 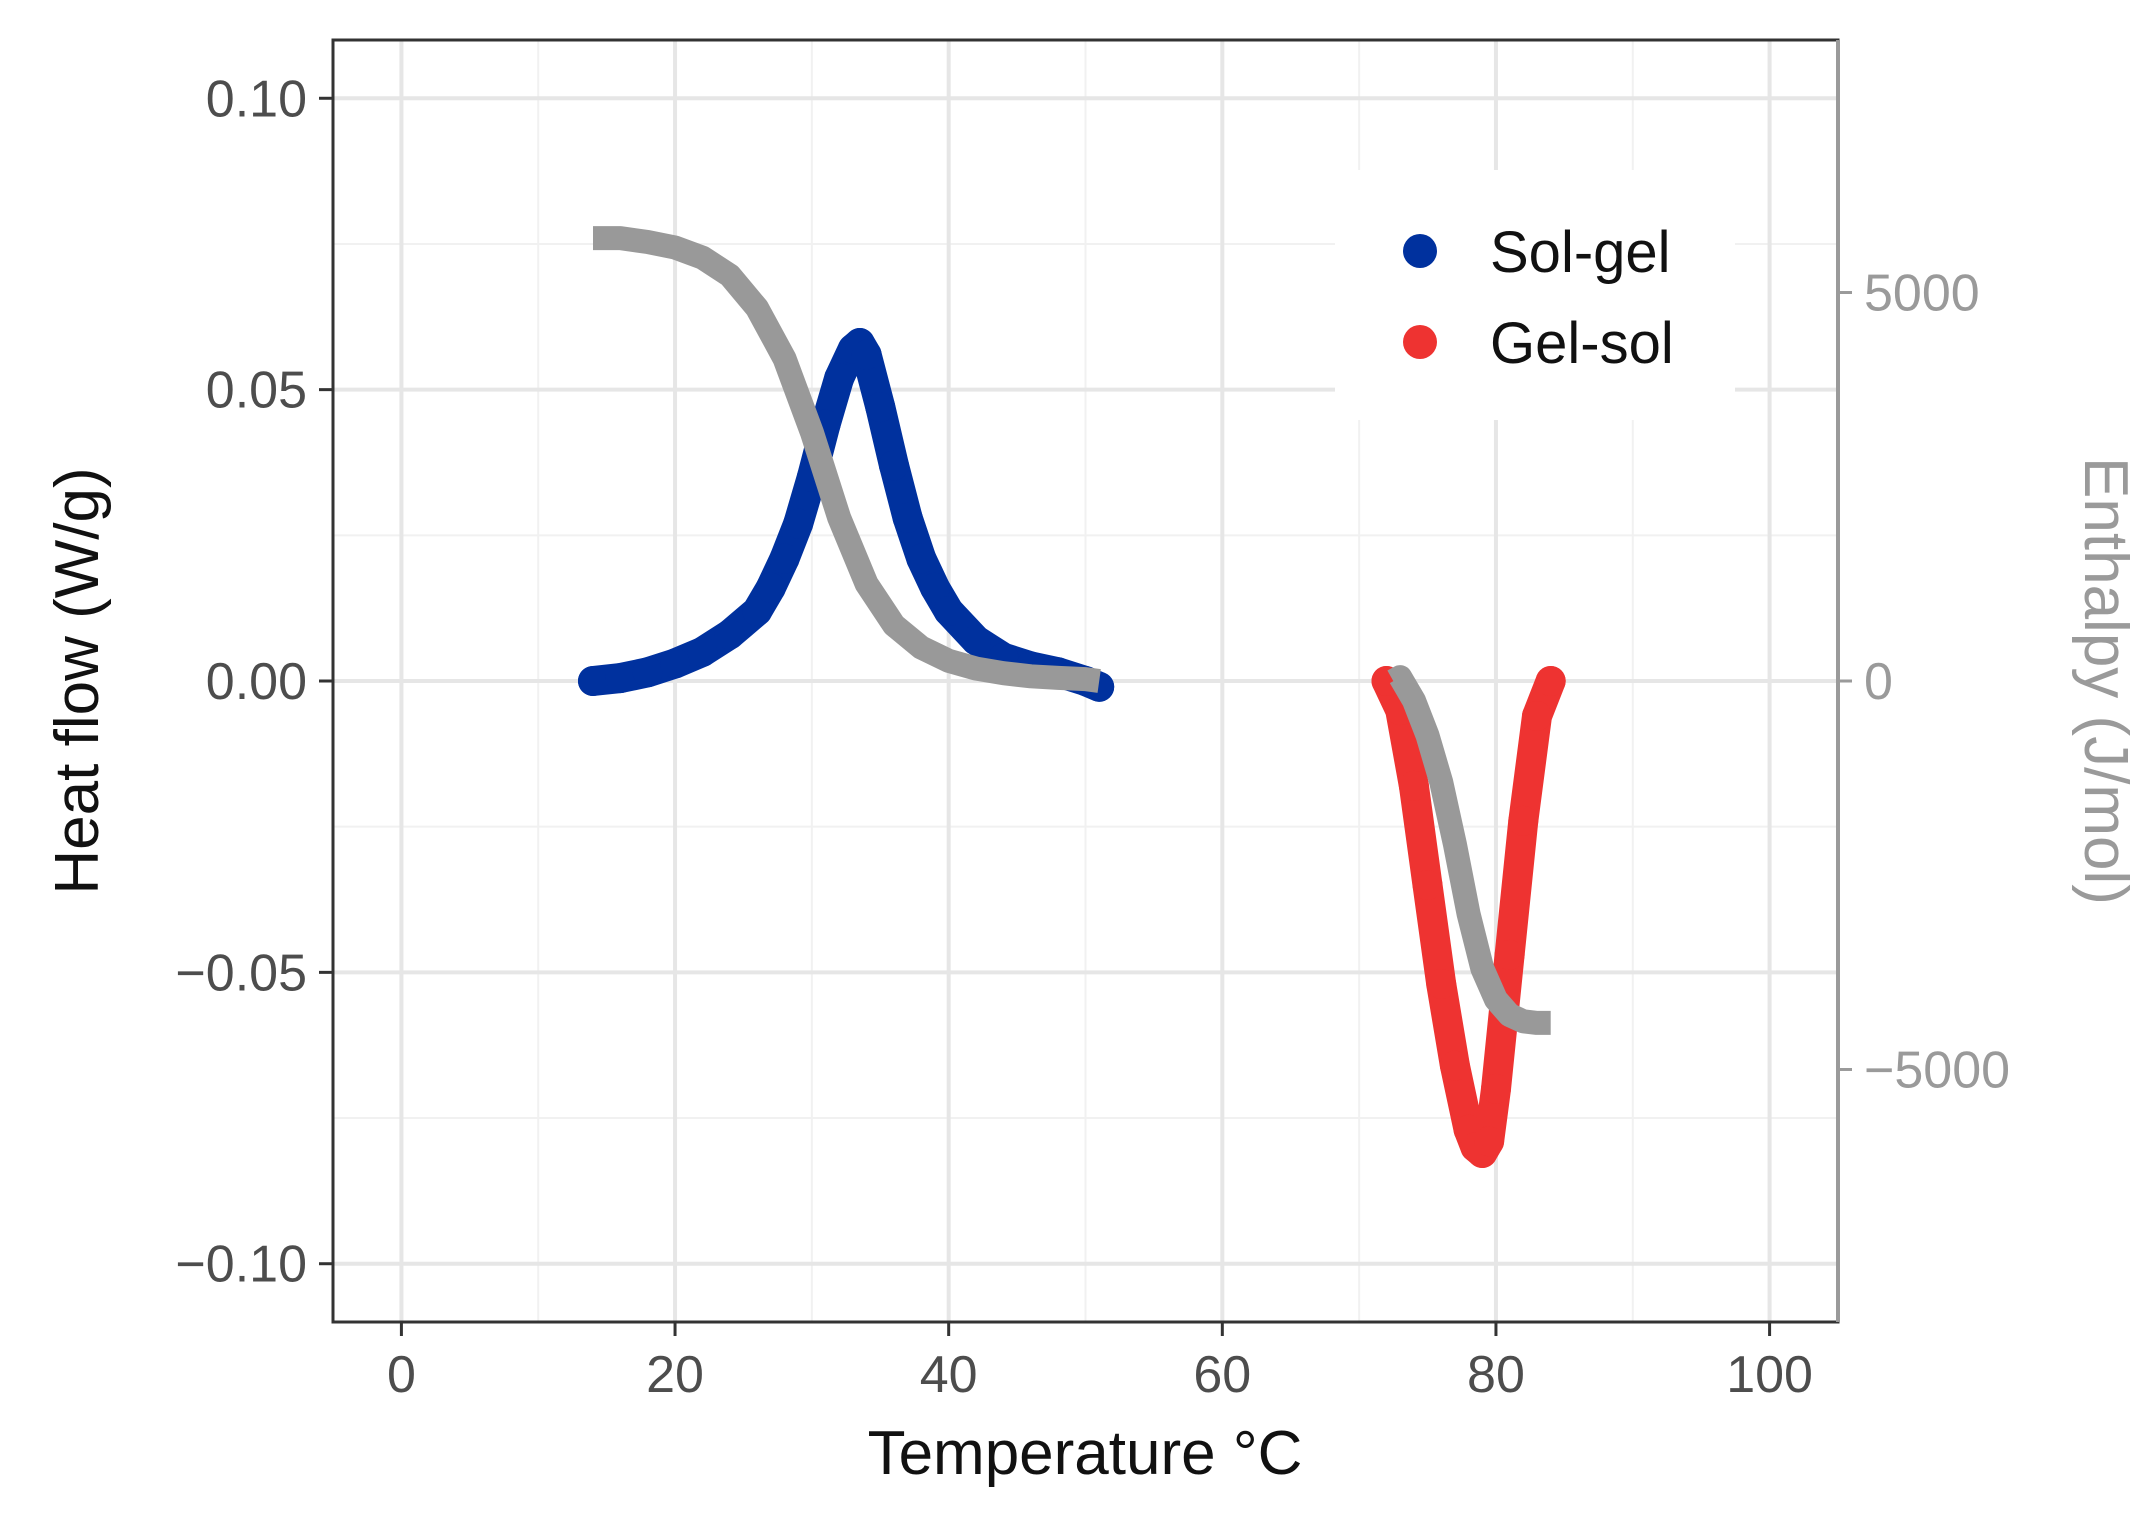 What do you see at coordinates (1100, 1363) in the screenshot?
I see `x-axis: 0 20 40 60 80 100` at bounding box center [1100, 1363].